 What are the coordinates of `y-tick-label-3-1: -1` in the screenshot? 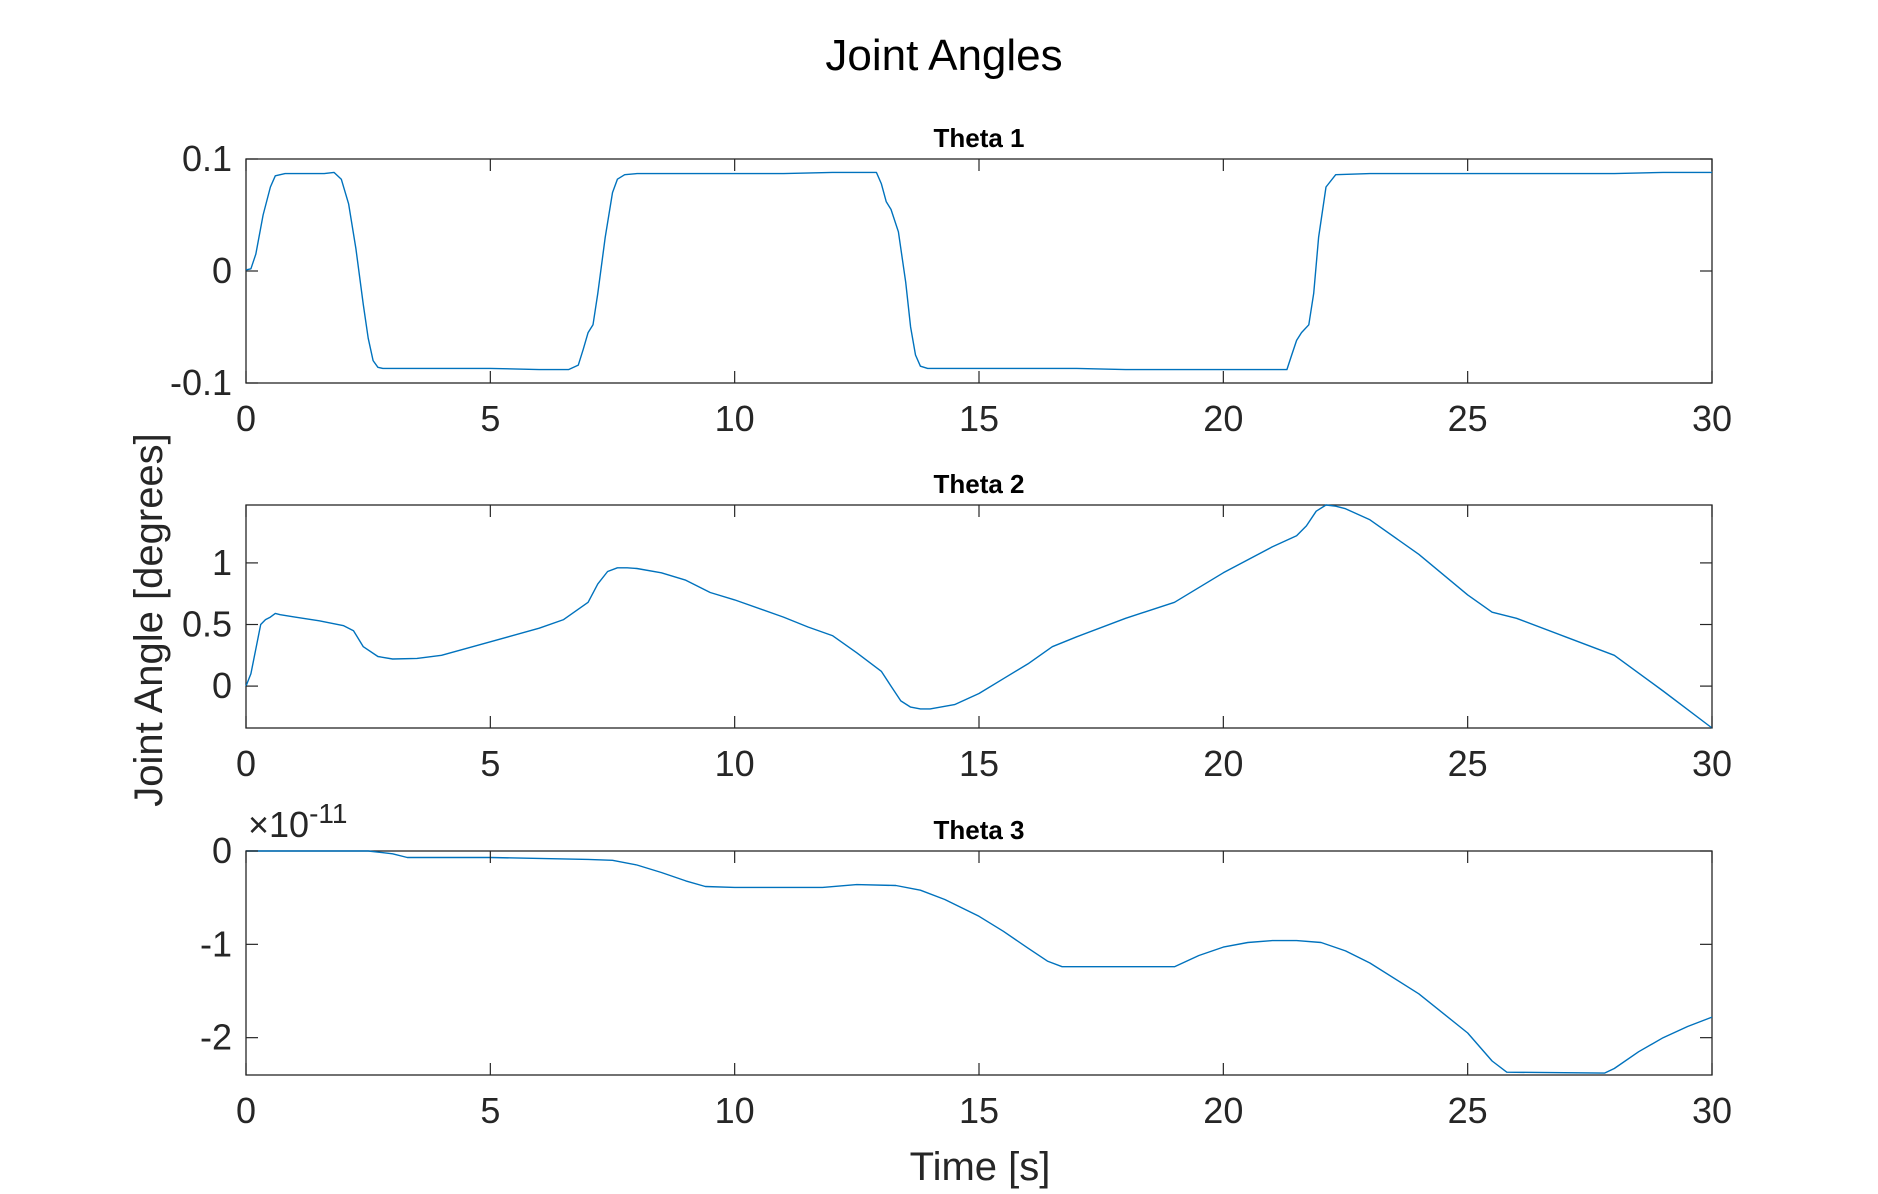 It's located at (216, 943).